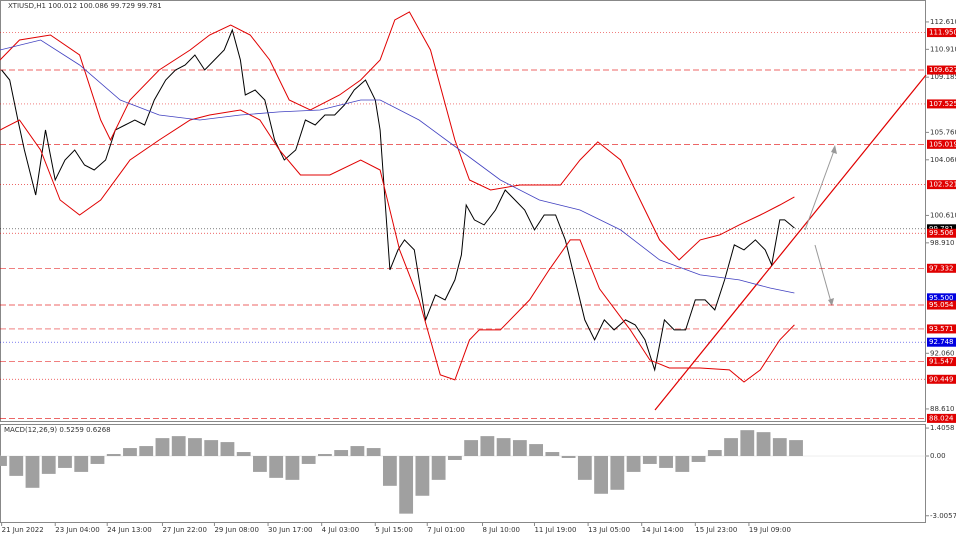  Describe the element at coordinates (77, 530) in the screenshot. I see `x-tick-label: 23 Jun 04:00` at that location.